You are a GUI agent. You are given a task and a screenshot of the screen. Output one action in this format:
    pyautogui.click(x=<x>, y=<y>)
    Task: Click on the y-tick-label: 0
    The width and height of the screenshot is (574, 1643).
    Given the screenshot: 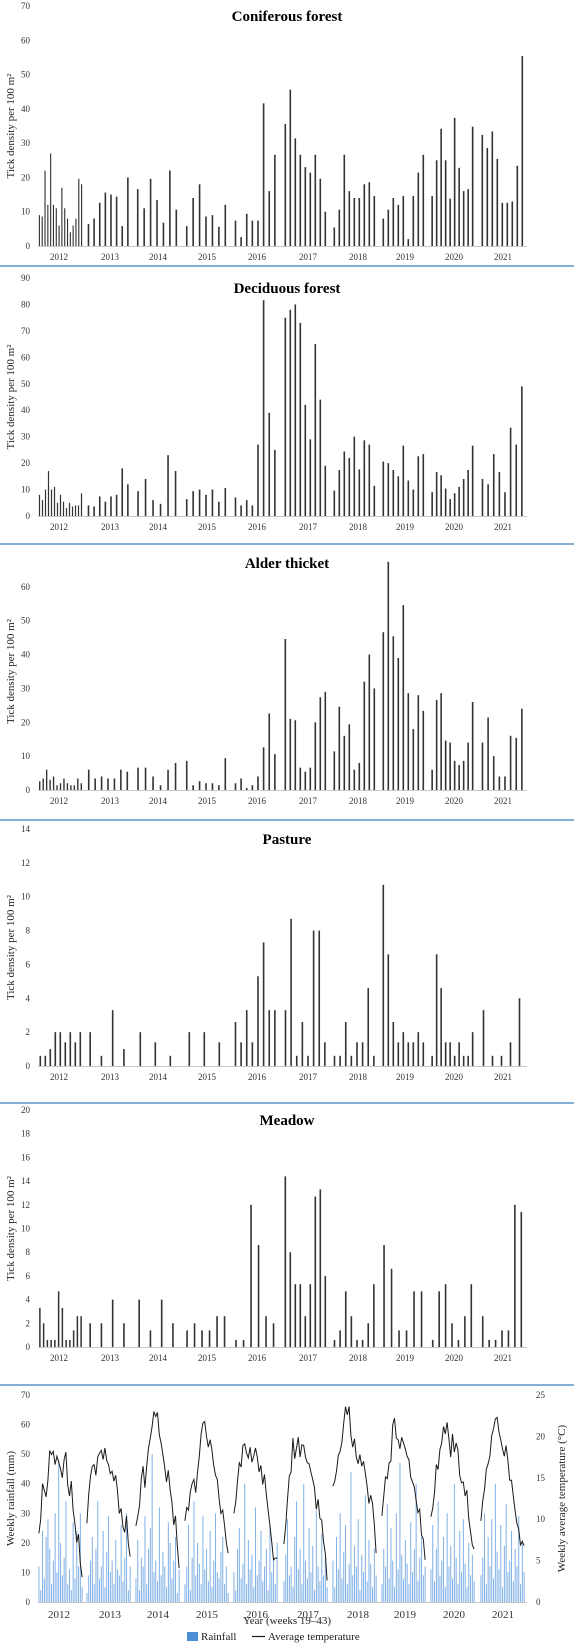 What is the action you would take?
    pyautogui.click(x=28, y=1066)
    